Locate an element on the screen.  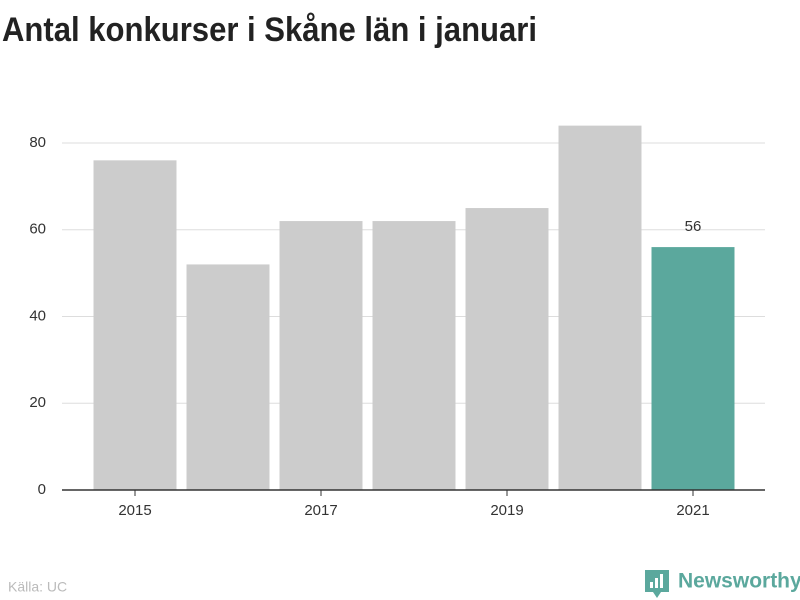
source: Källa: UC is located at coordinates (37, 587).